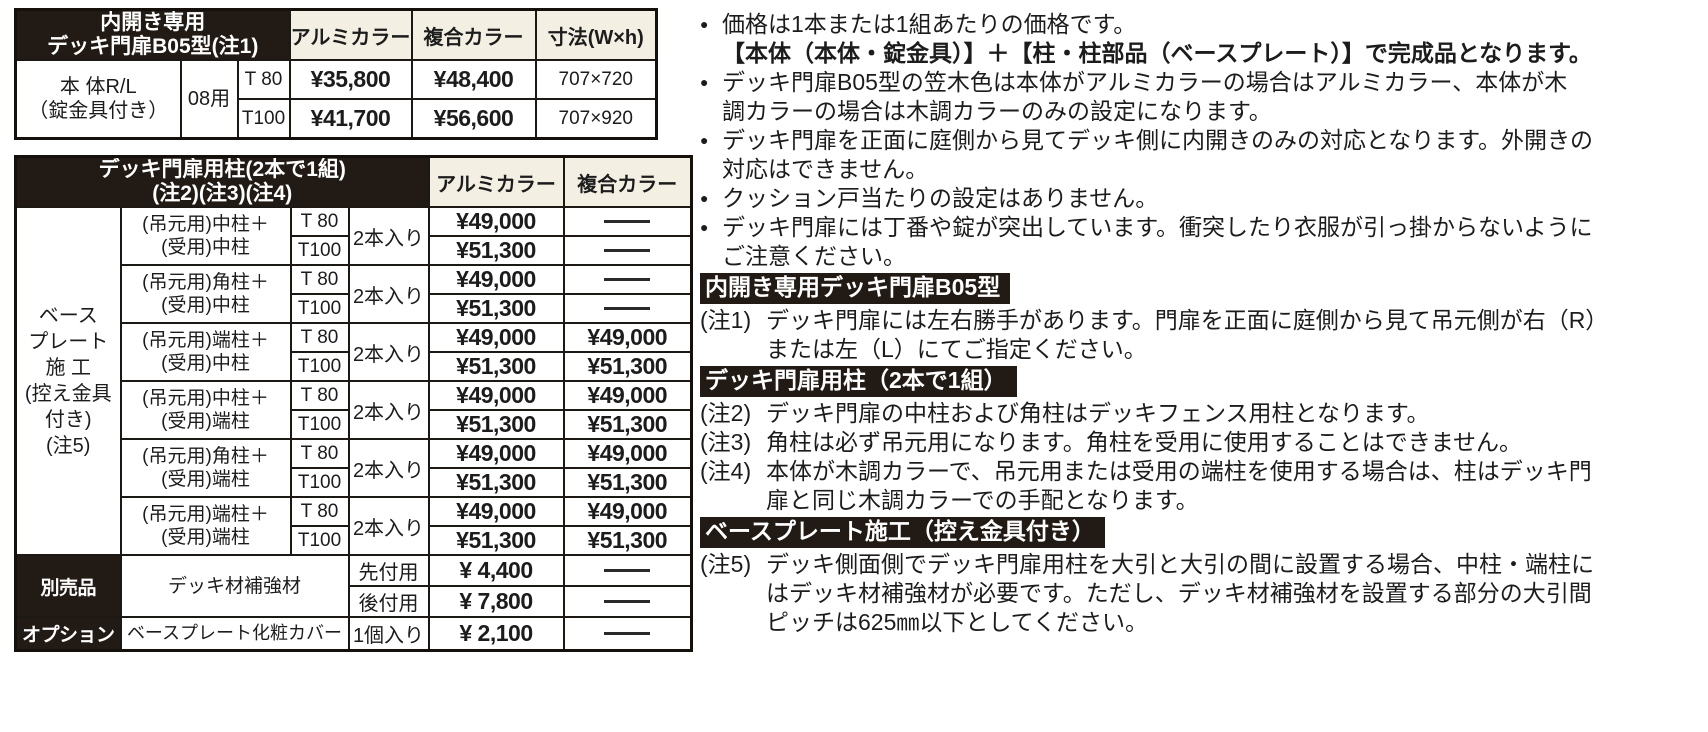  What do you see at coordinates (1157, 53) in the screenshot?
I see `note-line: 【本体（本体・錠金具）】＋【柱・柱部品（ベースプレート）】で完成品となります。` at bounding box center [1157, 53].